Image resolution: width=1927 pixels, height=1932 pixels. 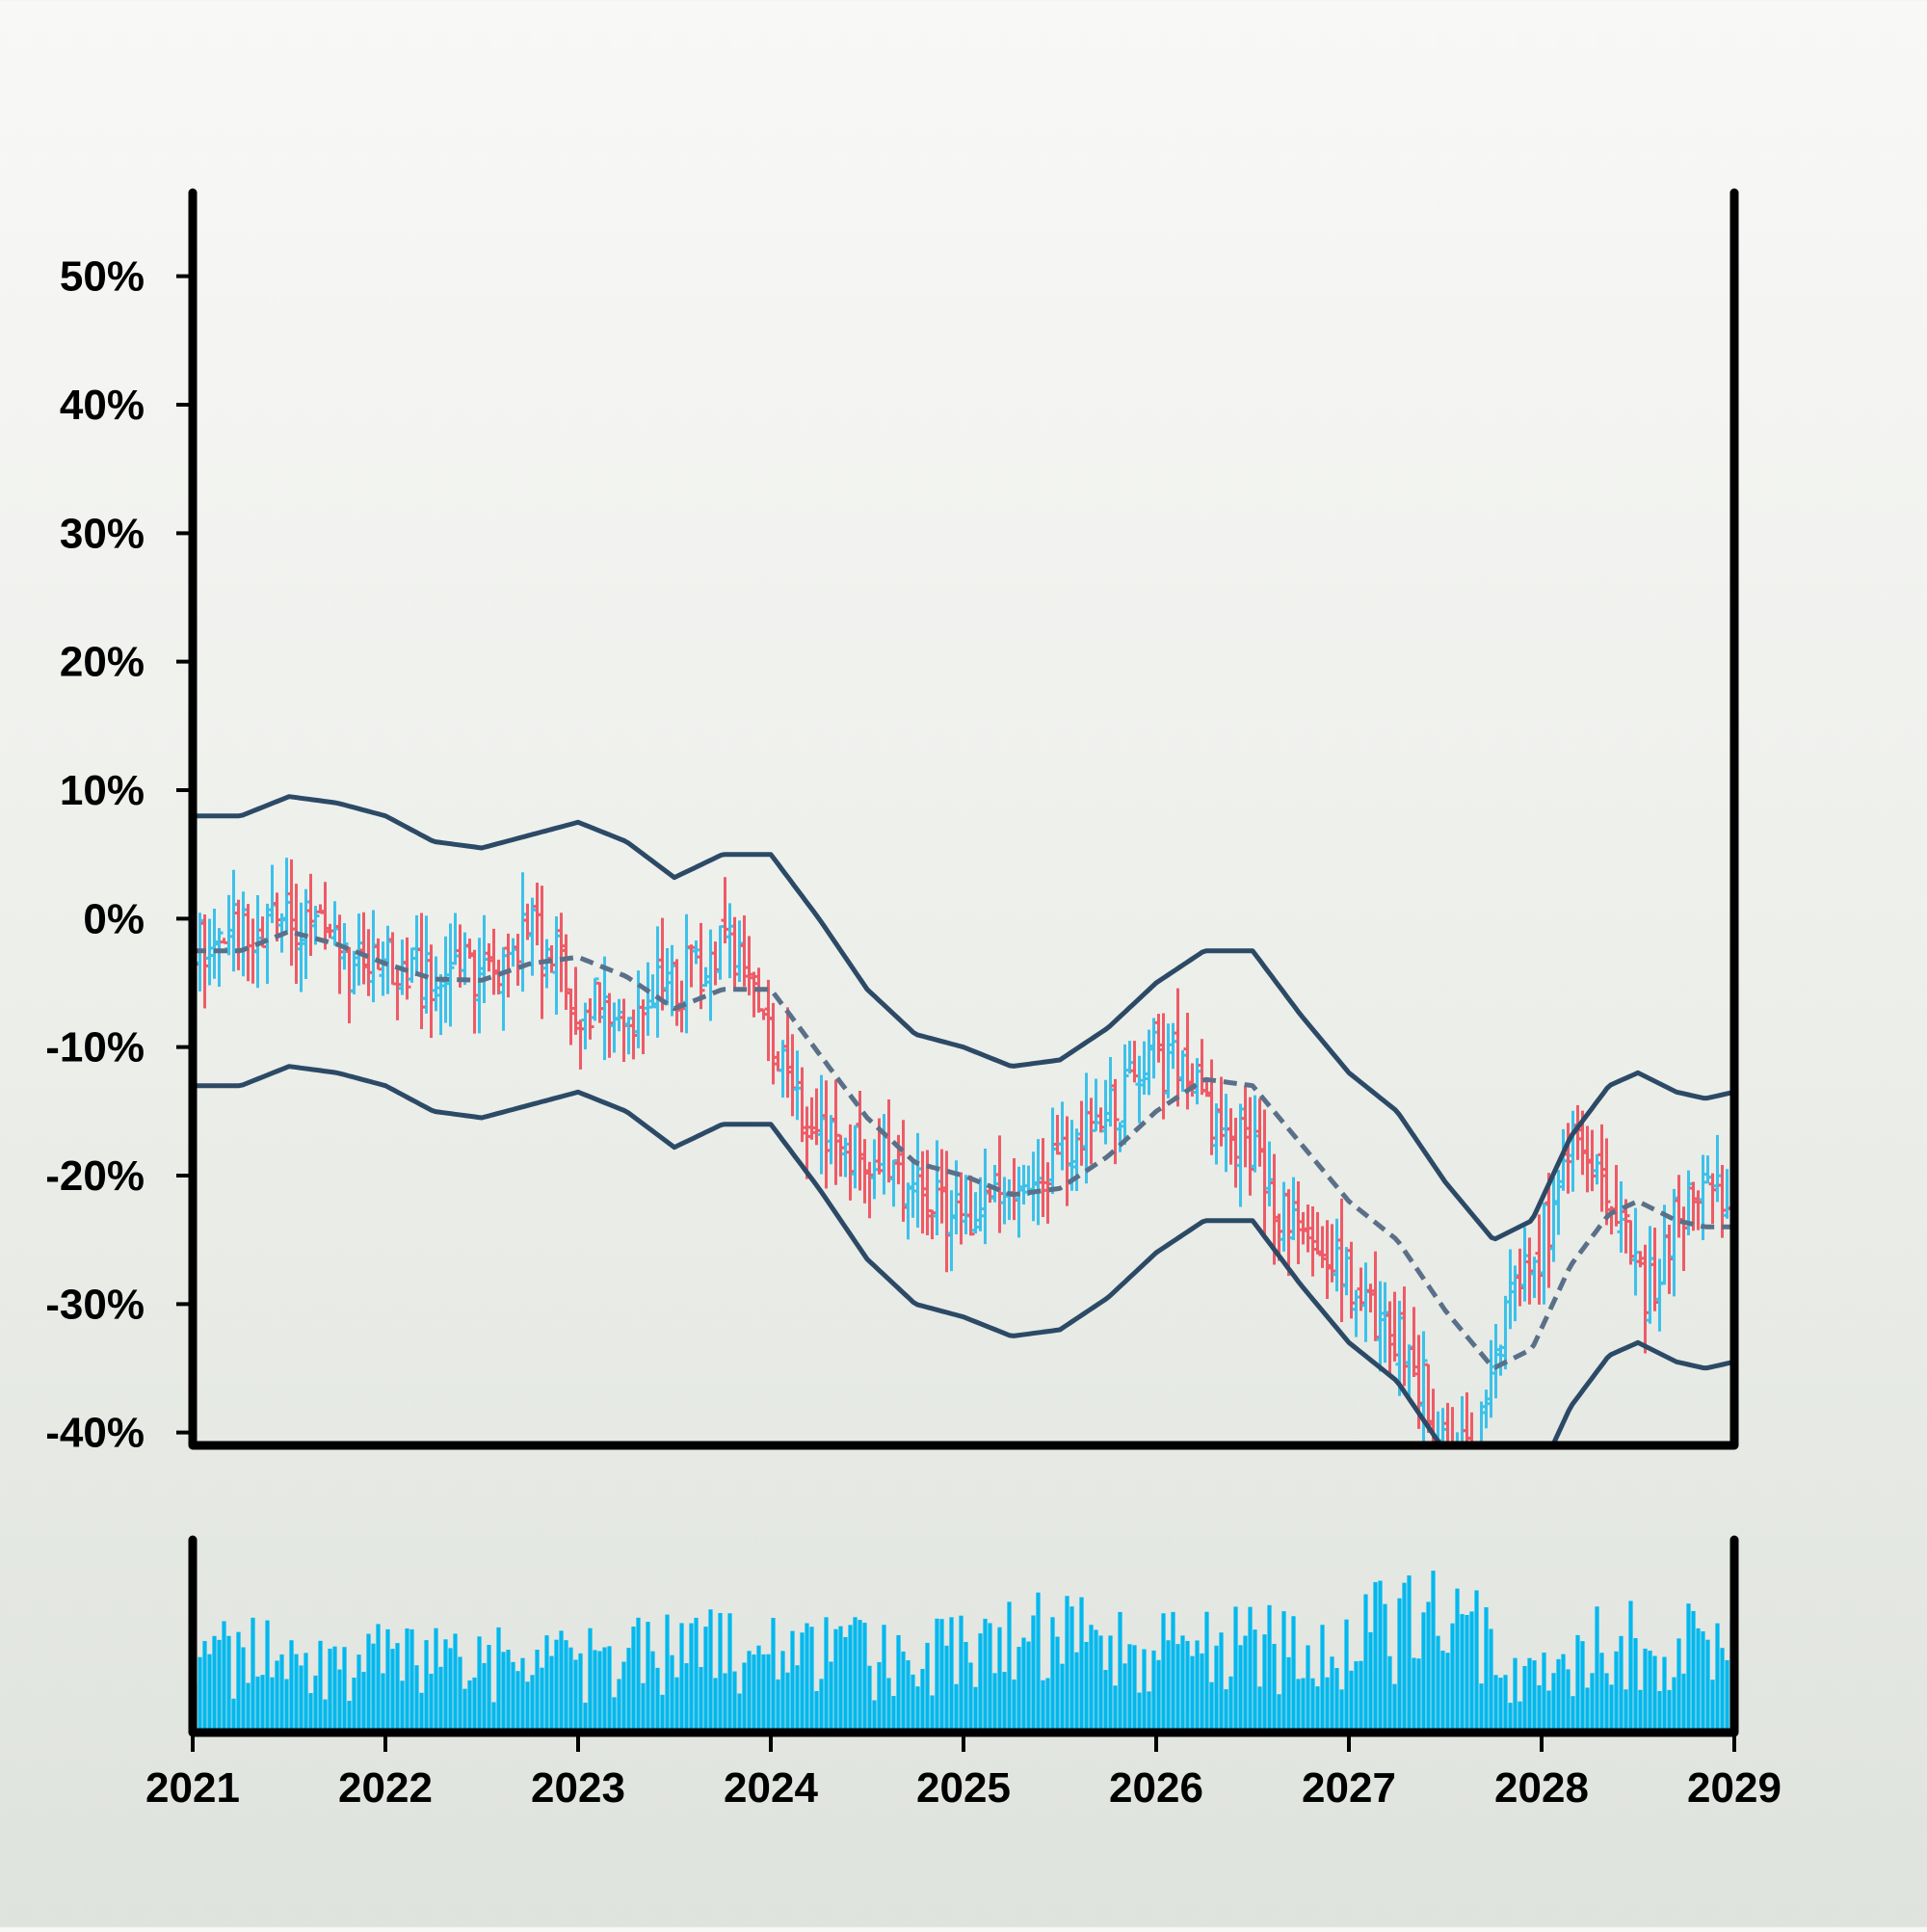 What do you see at coordinates (963, 1772) in the screenshot?
I see `x-axis-ticks: 2021 2022 2023 2024 2025 2026 2027 2028 2029` at bounding box center [963, 1772].